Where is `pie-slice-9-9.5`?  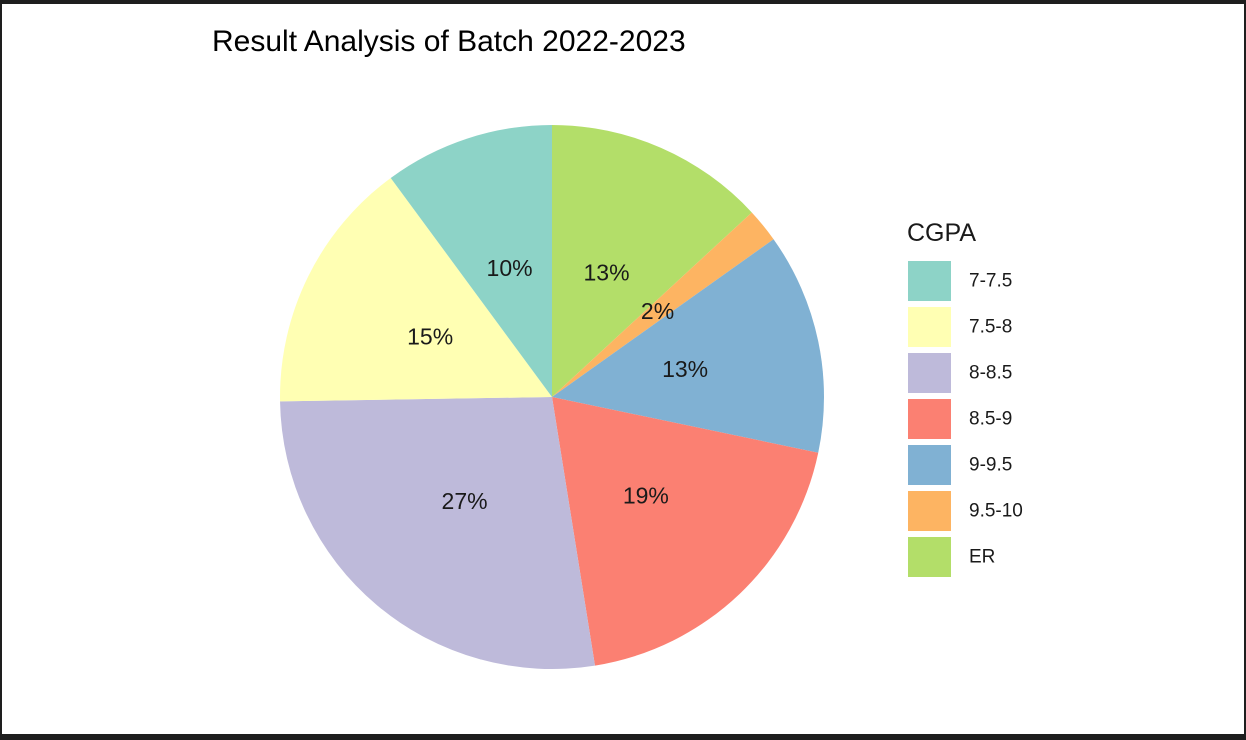
pie-slice-9-9.5 is located at coordinates (688, 346).